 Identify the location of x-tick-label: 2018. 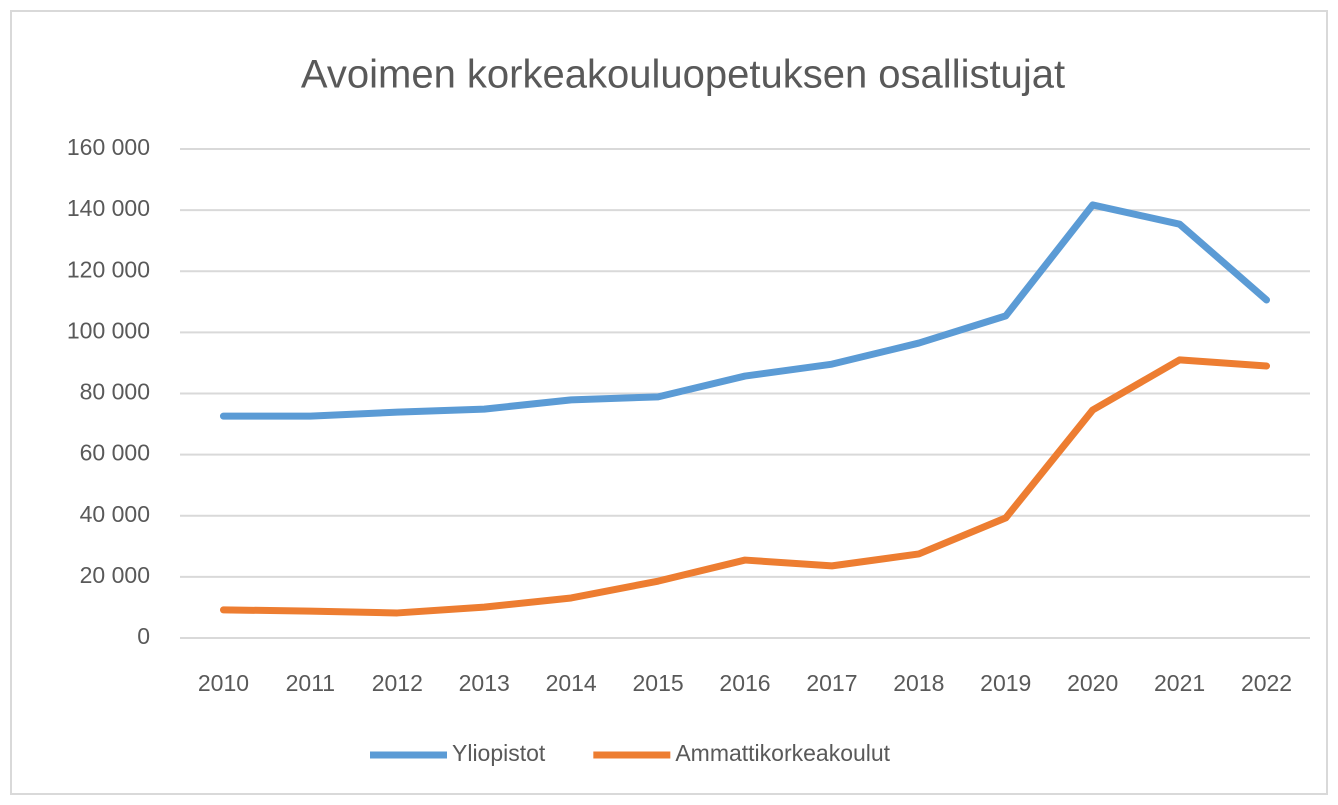
(918, 683).